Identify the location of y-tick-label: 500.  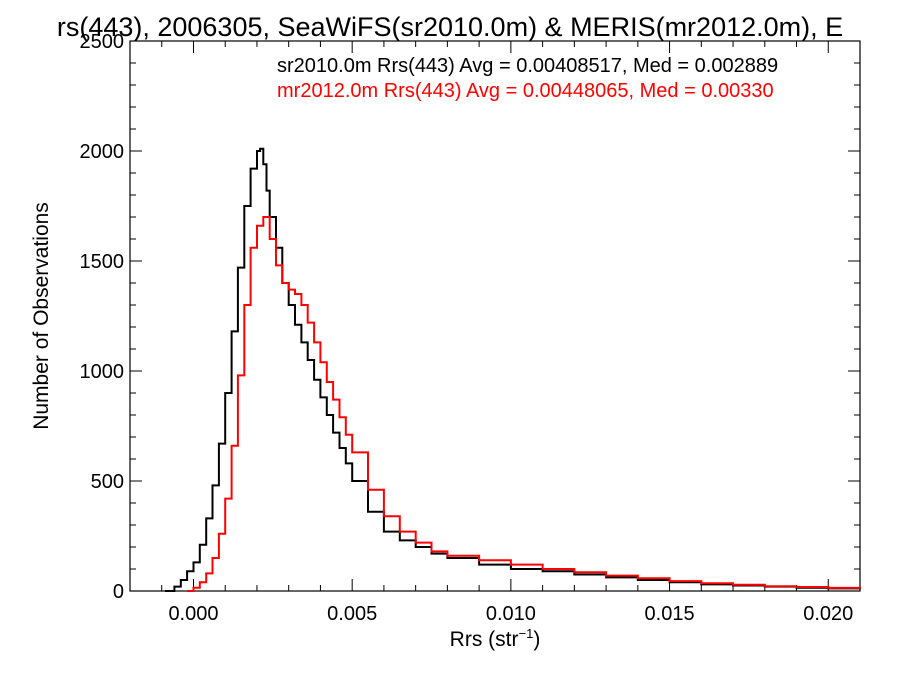
(107, 482).